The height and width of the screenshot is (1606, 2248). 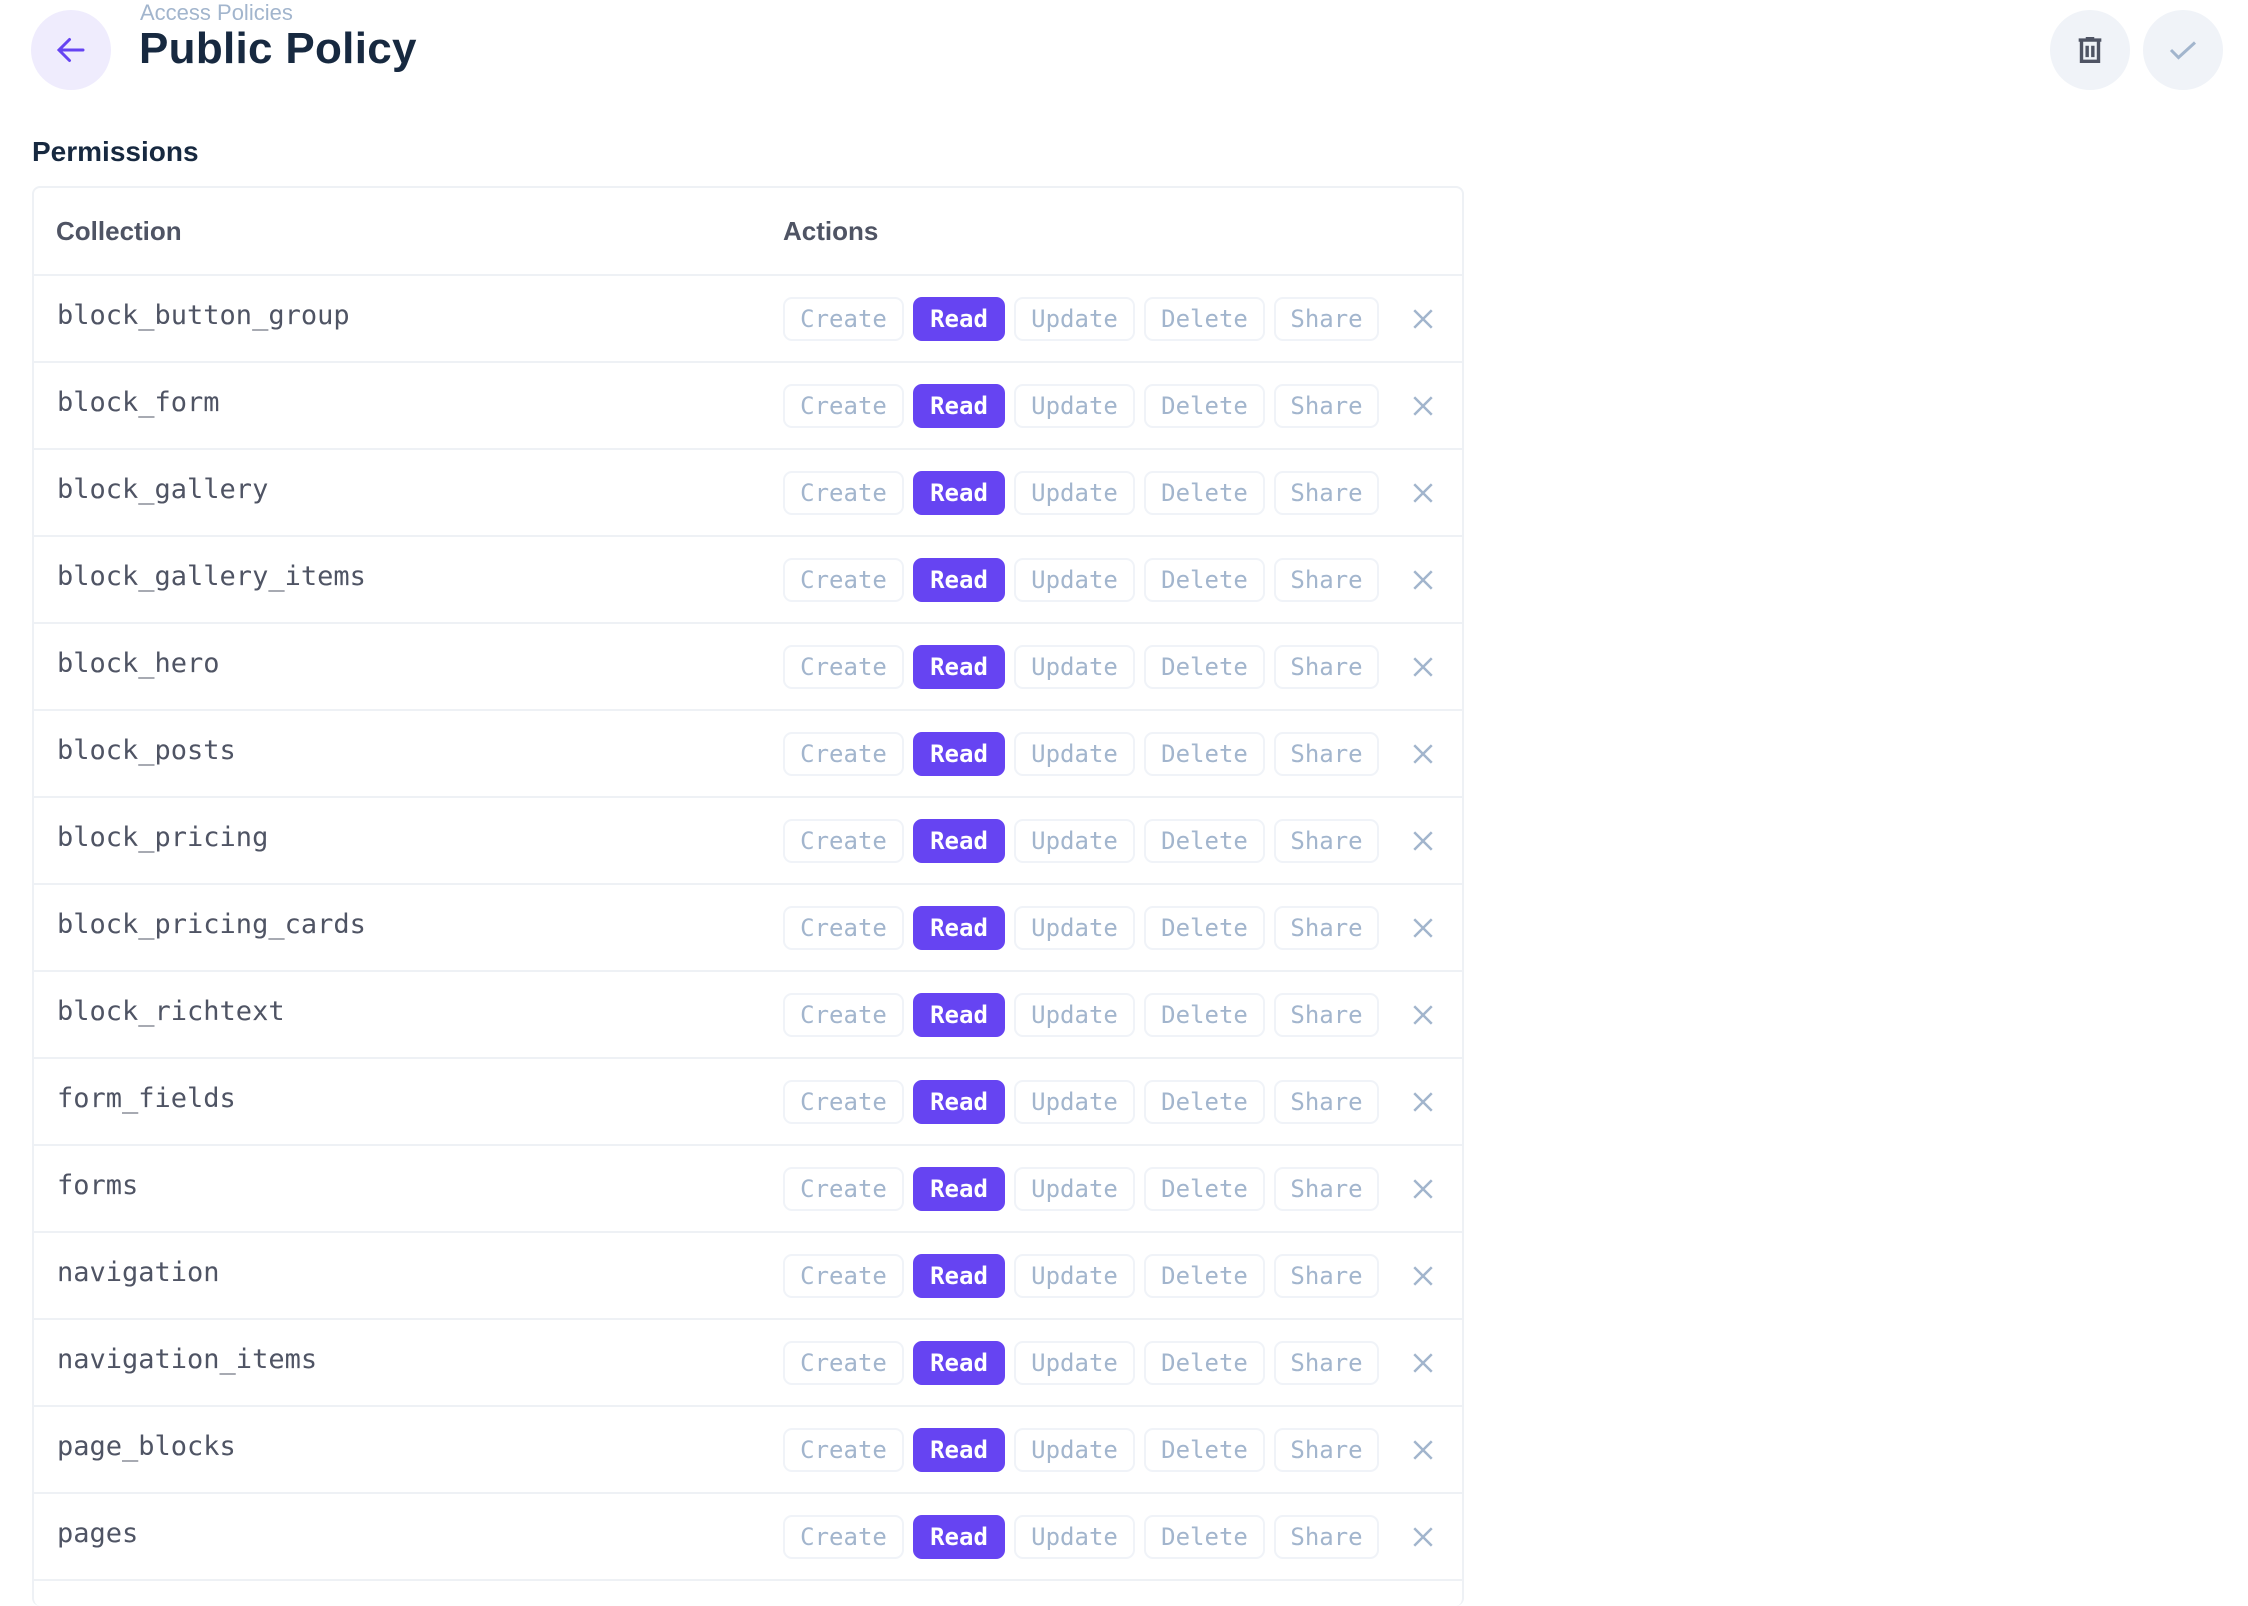 What do you see at coordinates (216, 12) in the screenshot?
I see `breadcrumb: Access Policies` at bounding box center [216, 12].